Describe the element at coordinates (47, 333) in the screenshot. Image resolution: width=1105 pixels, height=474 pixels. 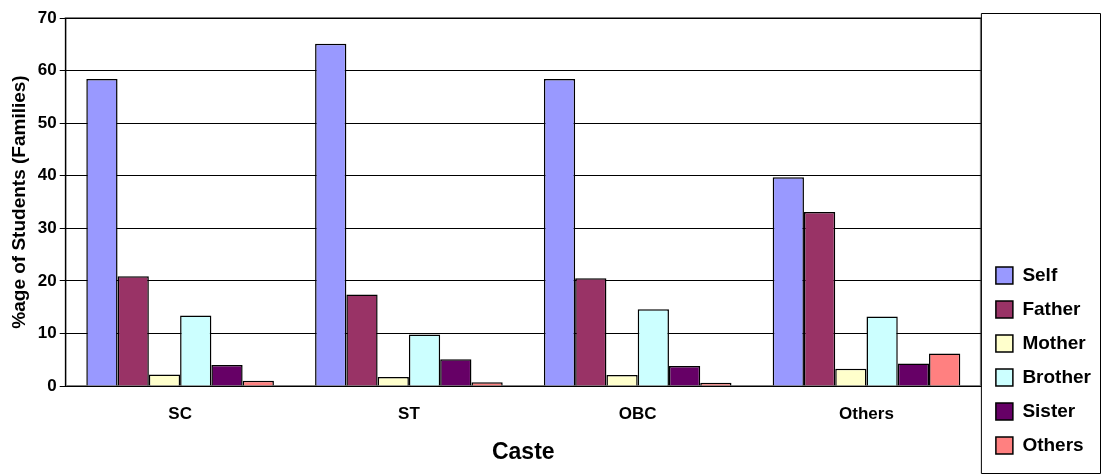
I see `y-tick-label: 10` at that location.